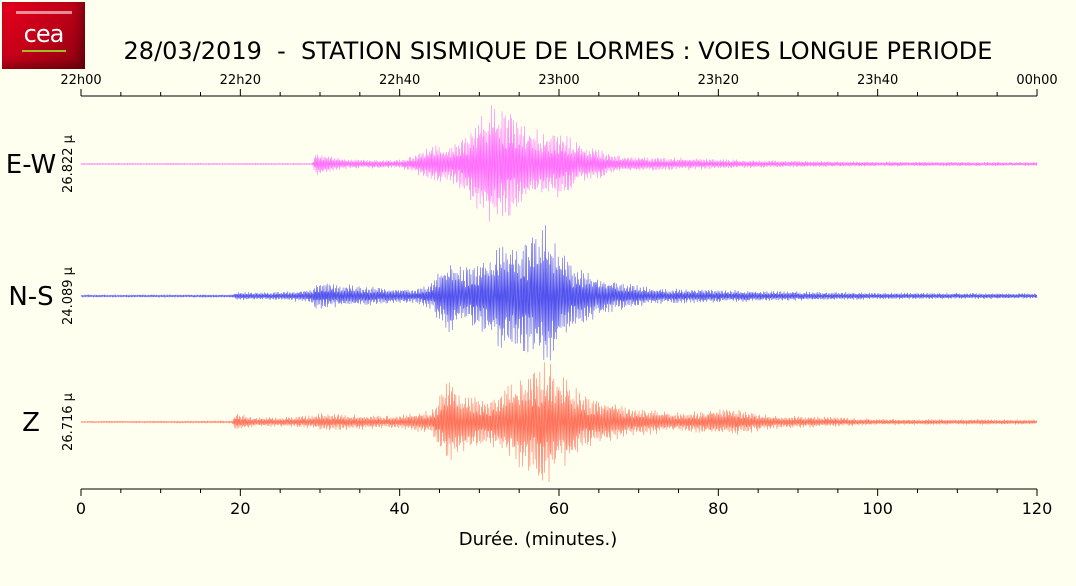 Image resolution: width=1076 pixels, height=586 pixels. I want to click on cea-logo: cea, so click(43, 35).